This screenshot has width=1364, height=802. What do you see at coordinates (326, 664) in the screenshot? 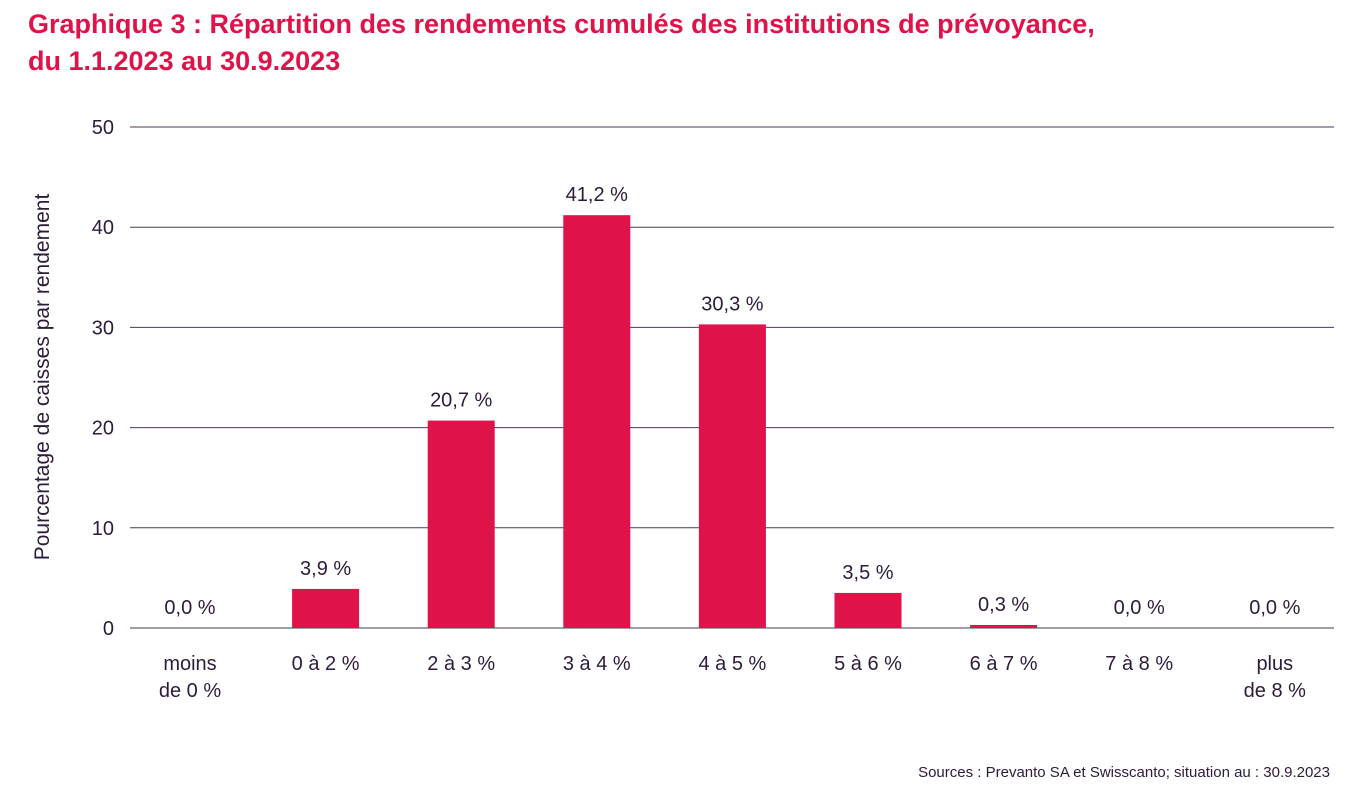
I see `x-category-label-1: 0 à 2 %` at bounding box center [326, 664].